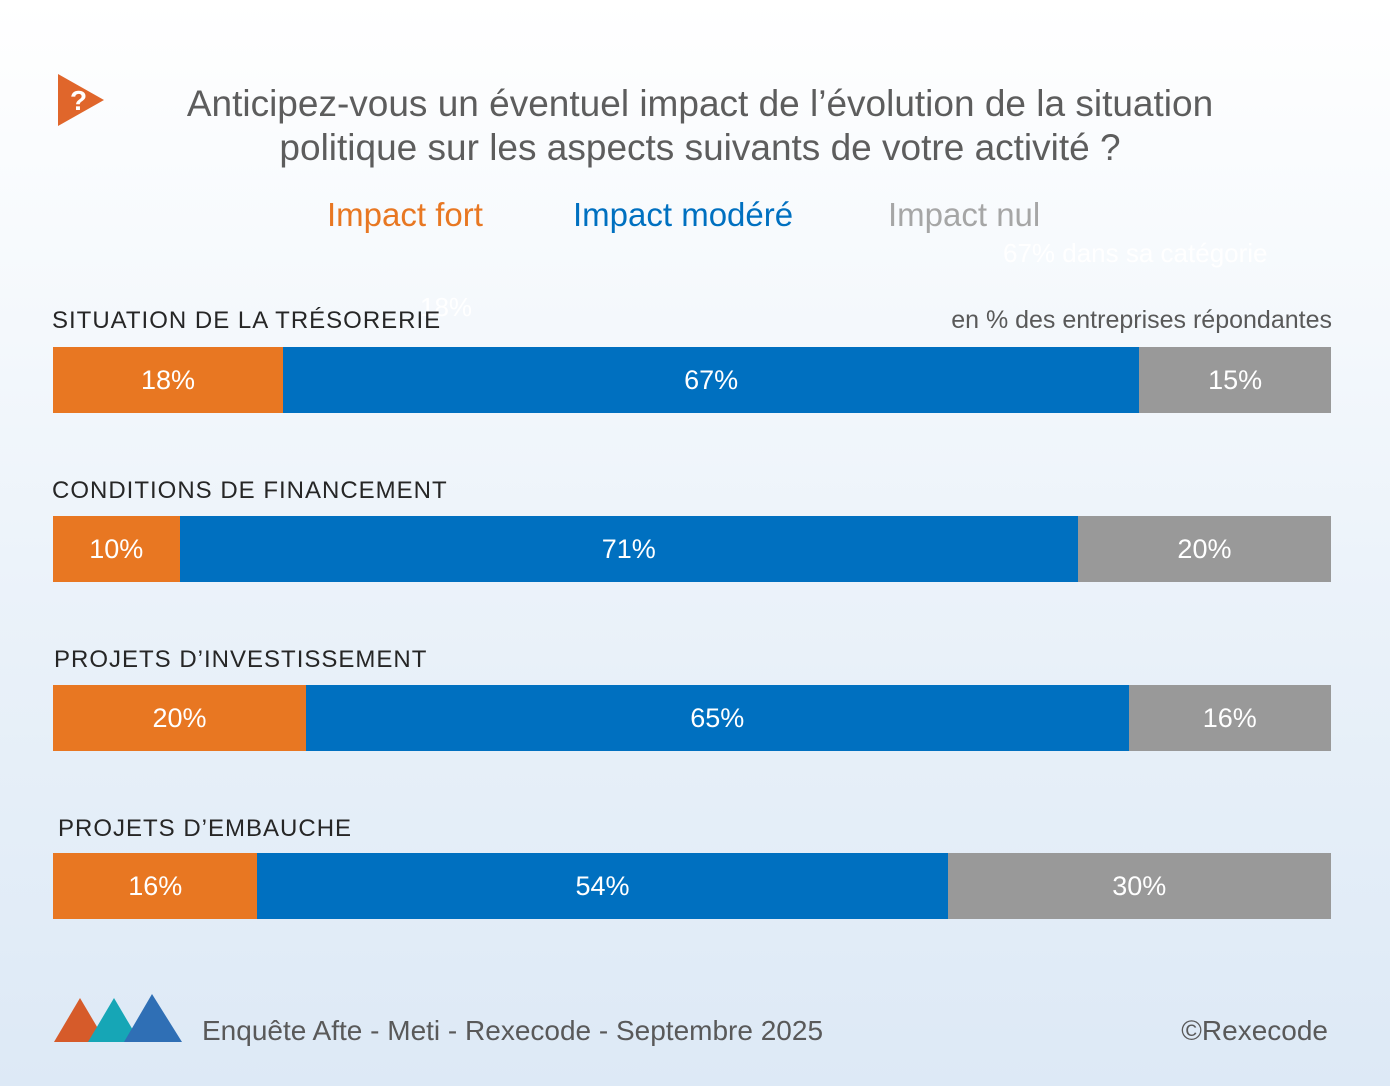 This screenshot has height=1086, width=1390. I want to click on bar-value-label: 10%, so click(116, 548).